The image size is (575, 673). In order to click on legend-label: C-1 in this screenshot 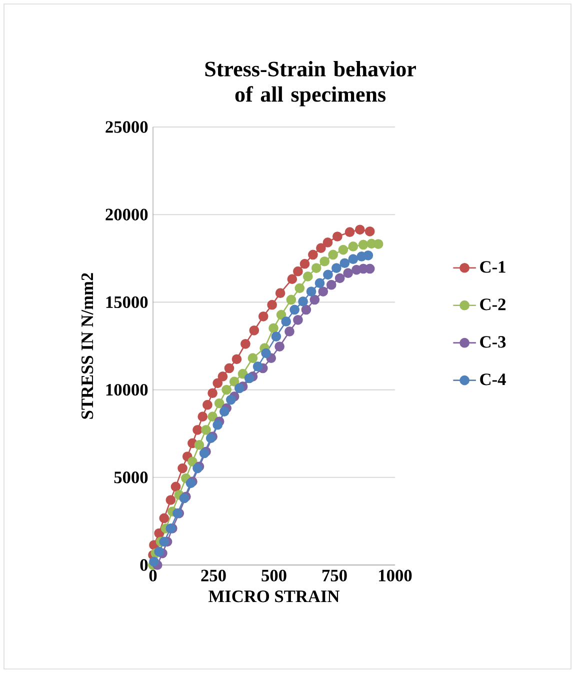, I will do `click(493, 267)`.